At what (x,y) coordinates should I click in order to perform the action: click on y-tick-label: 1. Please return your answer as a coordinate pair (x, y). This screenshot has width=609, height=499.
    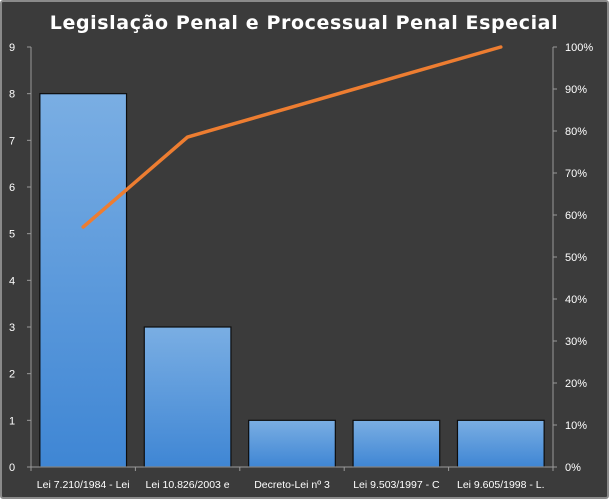
    Looking at the image, I should click on (12, 421).